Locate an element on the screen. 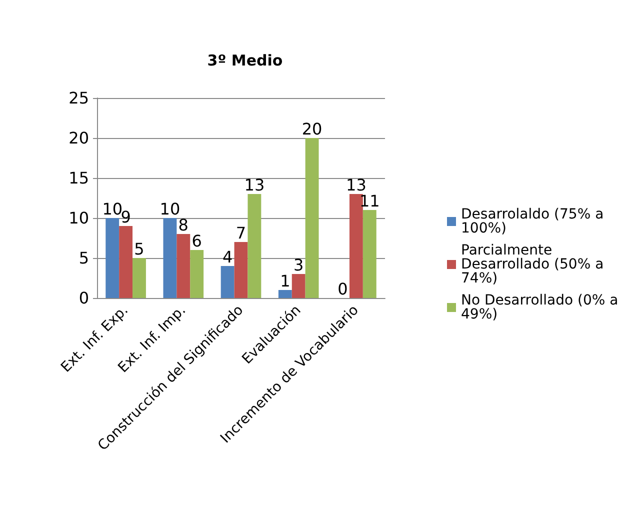 This screenshot has height=529, width=630. y-tick-label: 15 is located at coordinates (78, 178).